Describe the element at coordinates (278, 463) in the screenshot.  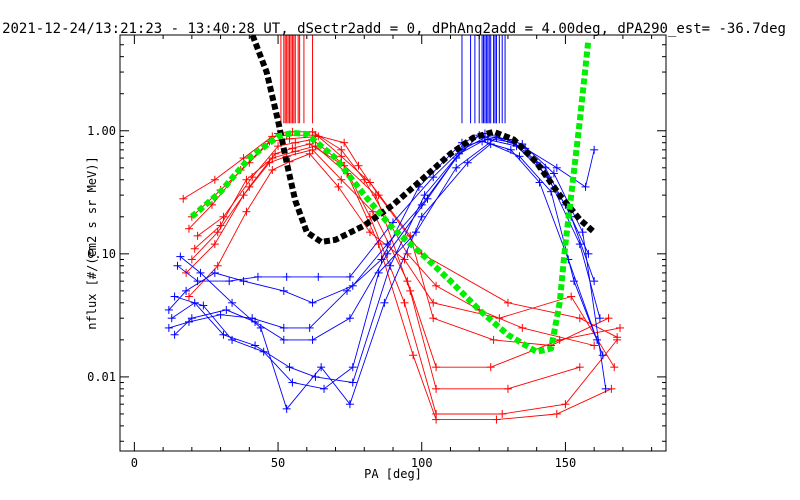
I see `x-tick-label: 50` at that location.